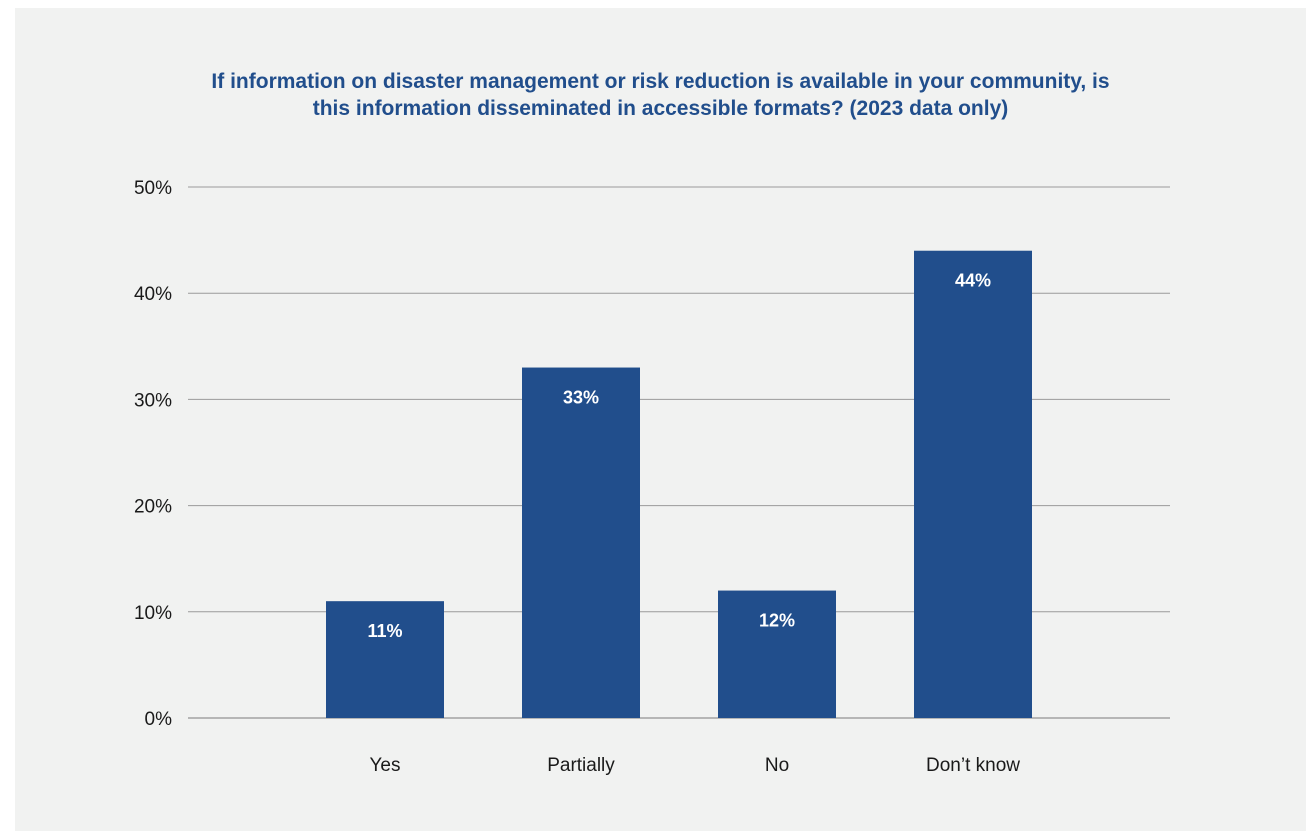  What do you see at coordinates (159, 719) in the screenshot?
I see `y-tick-label: 0%` at bounding box center [159, 719].